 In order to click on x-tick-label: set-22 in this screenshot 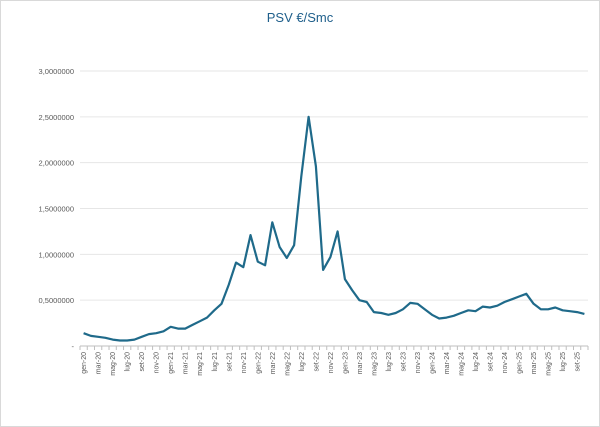, I will do `click(316, 362)`.